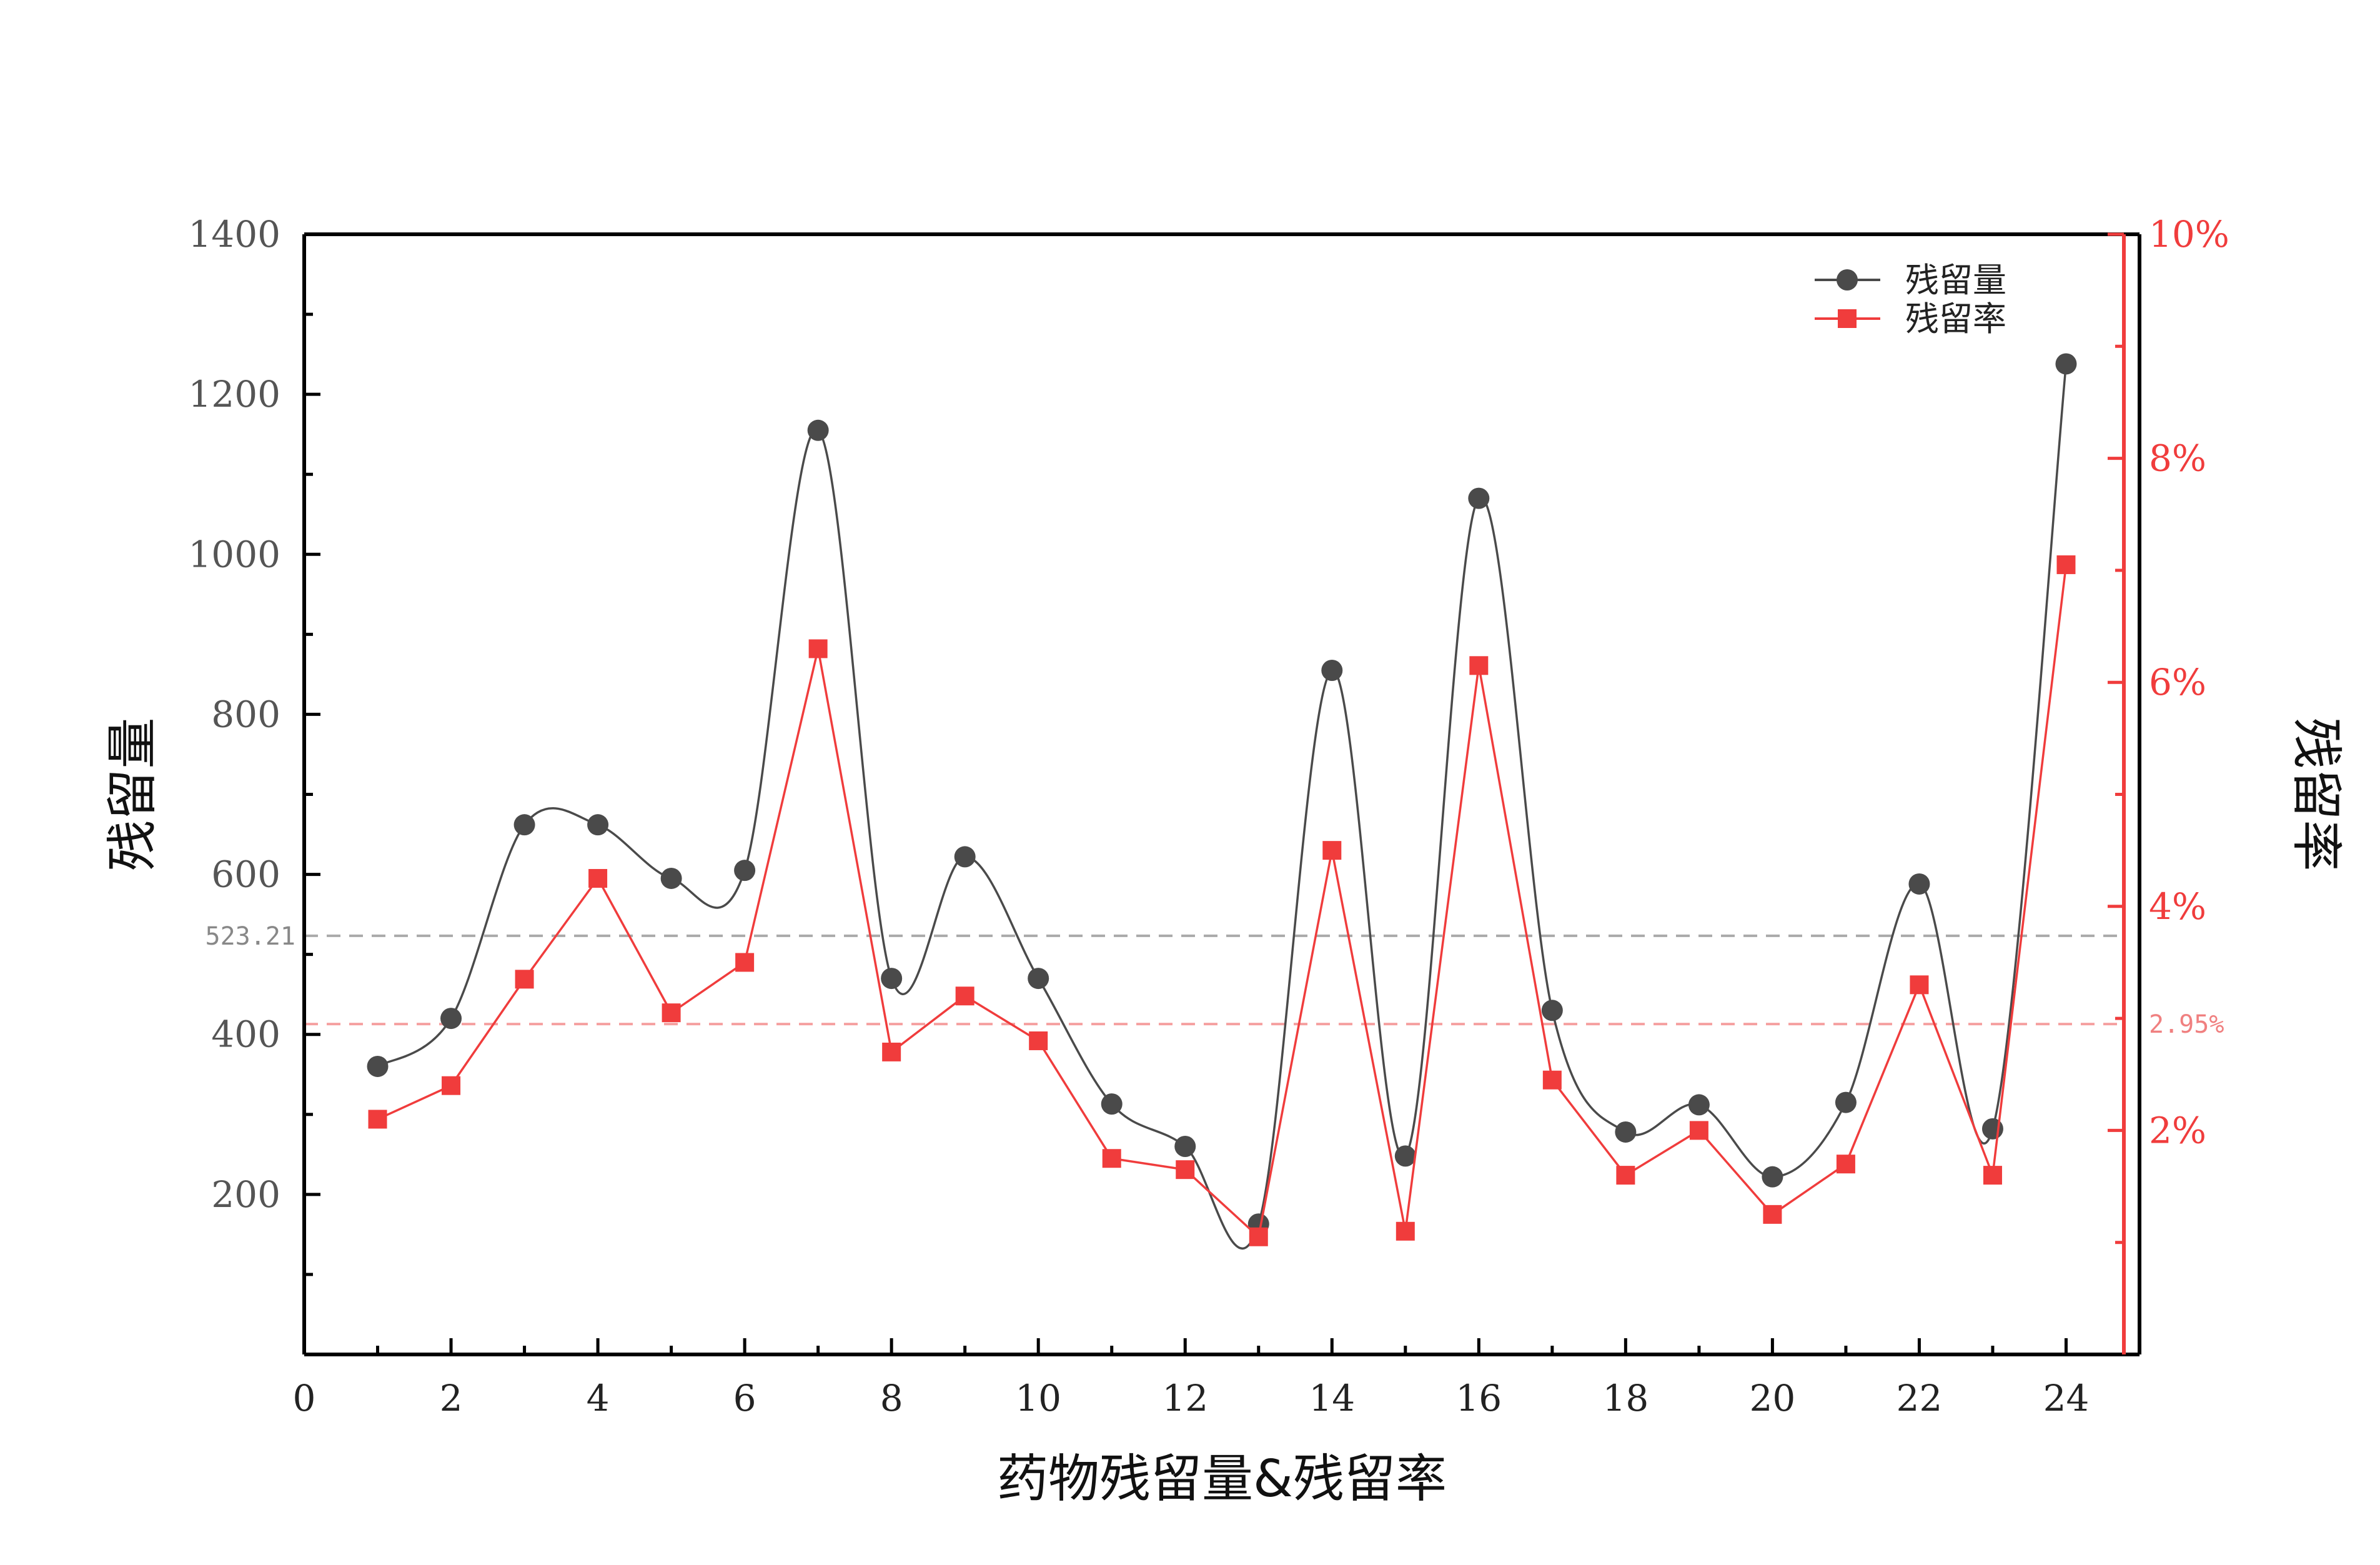 The image size is (2380, 1565). What do you see at coordinates (304, 1398) in the screenshot?
I see `x-tick-label: 0` at bounding box center [304, 1398].